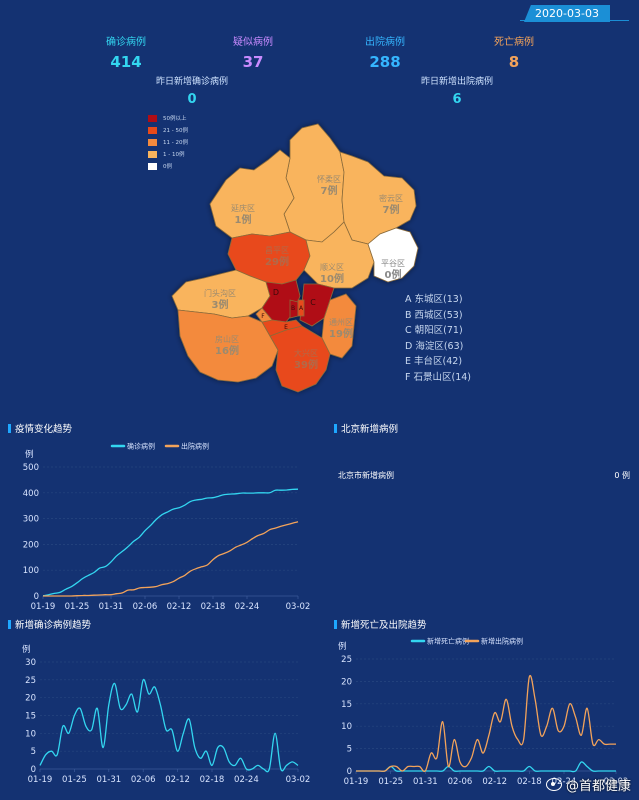  What do you see at coordinates (514, 62) in the screenshot?
I see `stat-deaths-value: 8` at bounding box center [514, 62].